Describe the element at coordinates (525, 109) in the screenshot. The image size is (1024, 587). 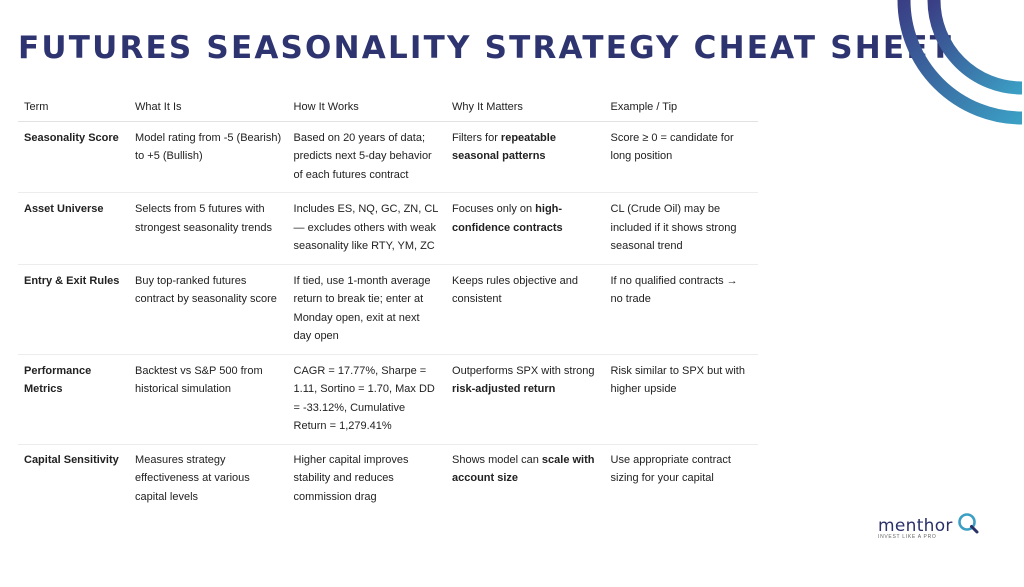
I see `header-why-it-matters: Why It Matters` at that location.